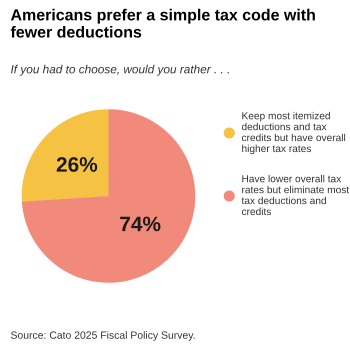 This screenshot has width=350, height=350. Describe the element at coordinates (162, 23) in the screenshot. I see `chart-title: Americans prefer a simple tax code with fewer deductions` at that location.